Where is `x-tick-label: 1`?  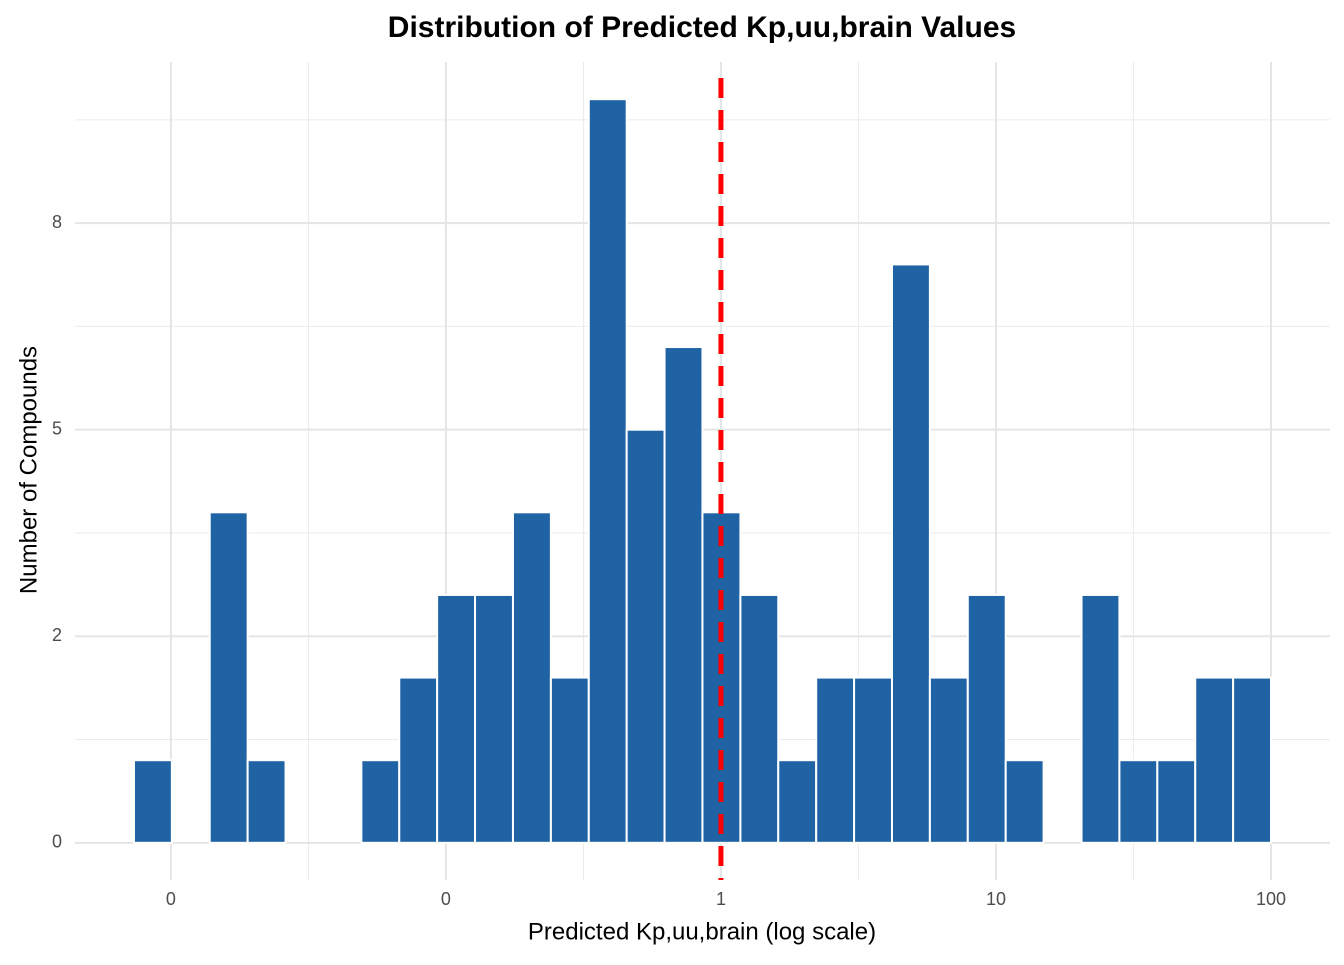
x-tick-label: 1 is located at coordinates (721, 899).